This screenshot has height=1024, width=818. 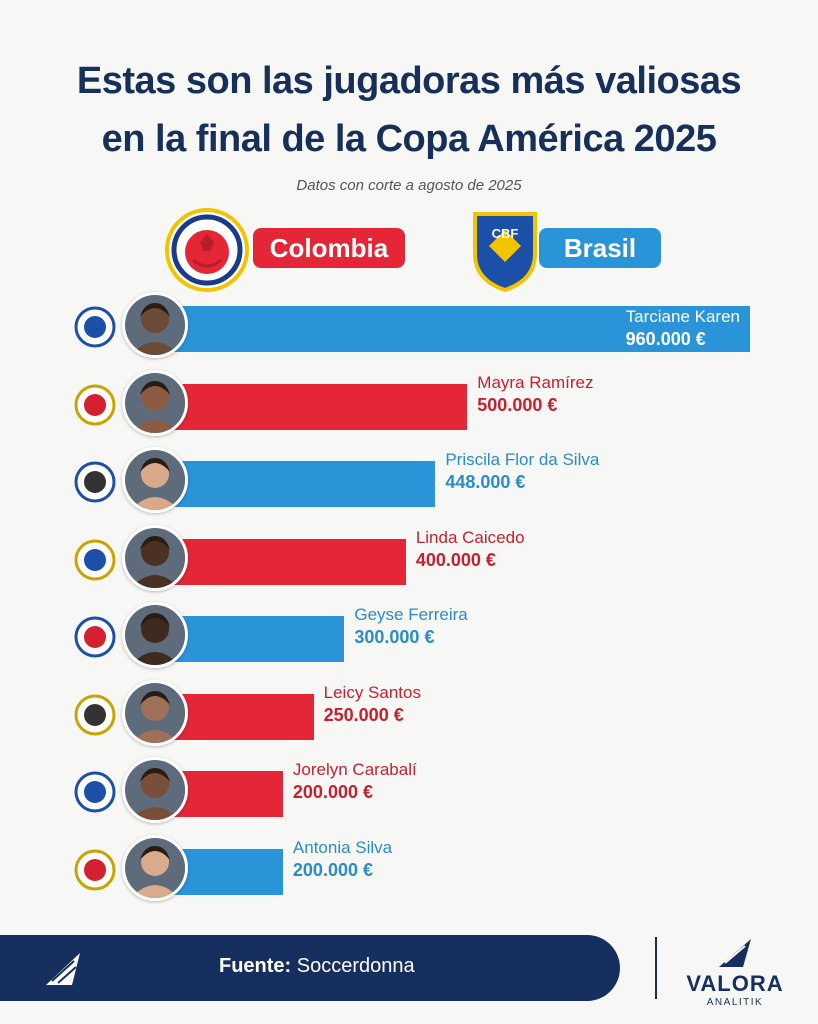 What do you see at coordinates (255, 966) in the screenshot?
I see `source-label: Fuente:` at bounding box center [255, 966].